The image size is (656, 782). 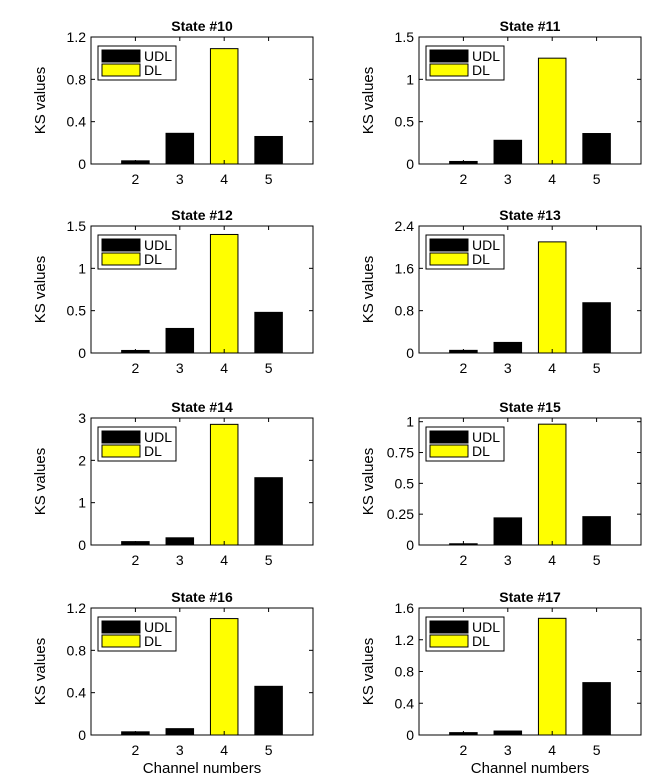 I want to click on y-tick-label: 2, so click(x=82, y=460).